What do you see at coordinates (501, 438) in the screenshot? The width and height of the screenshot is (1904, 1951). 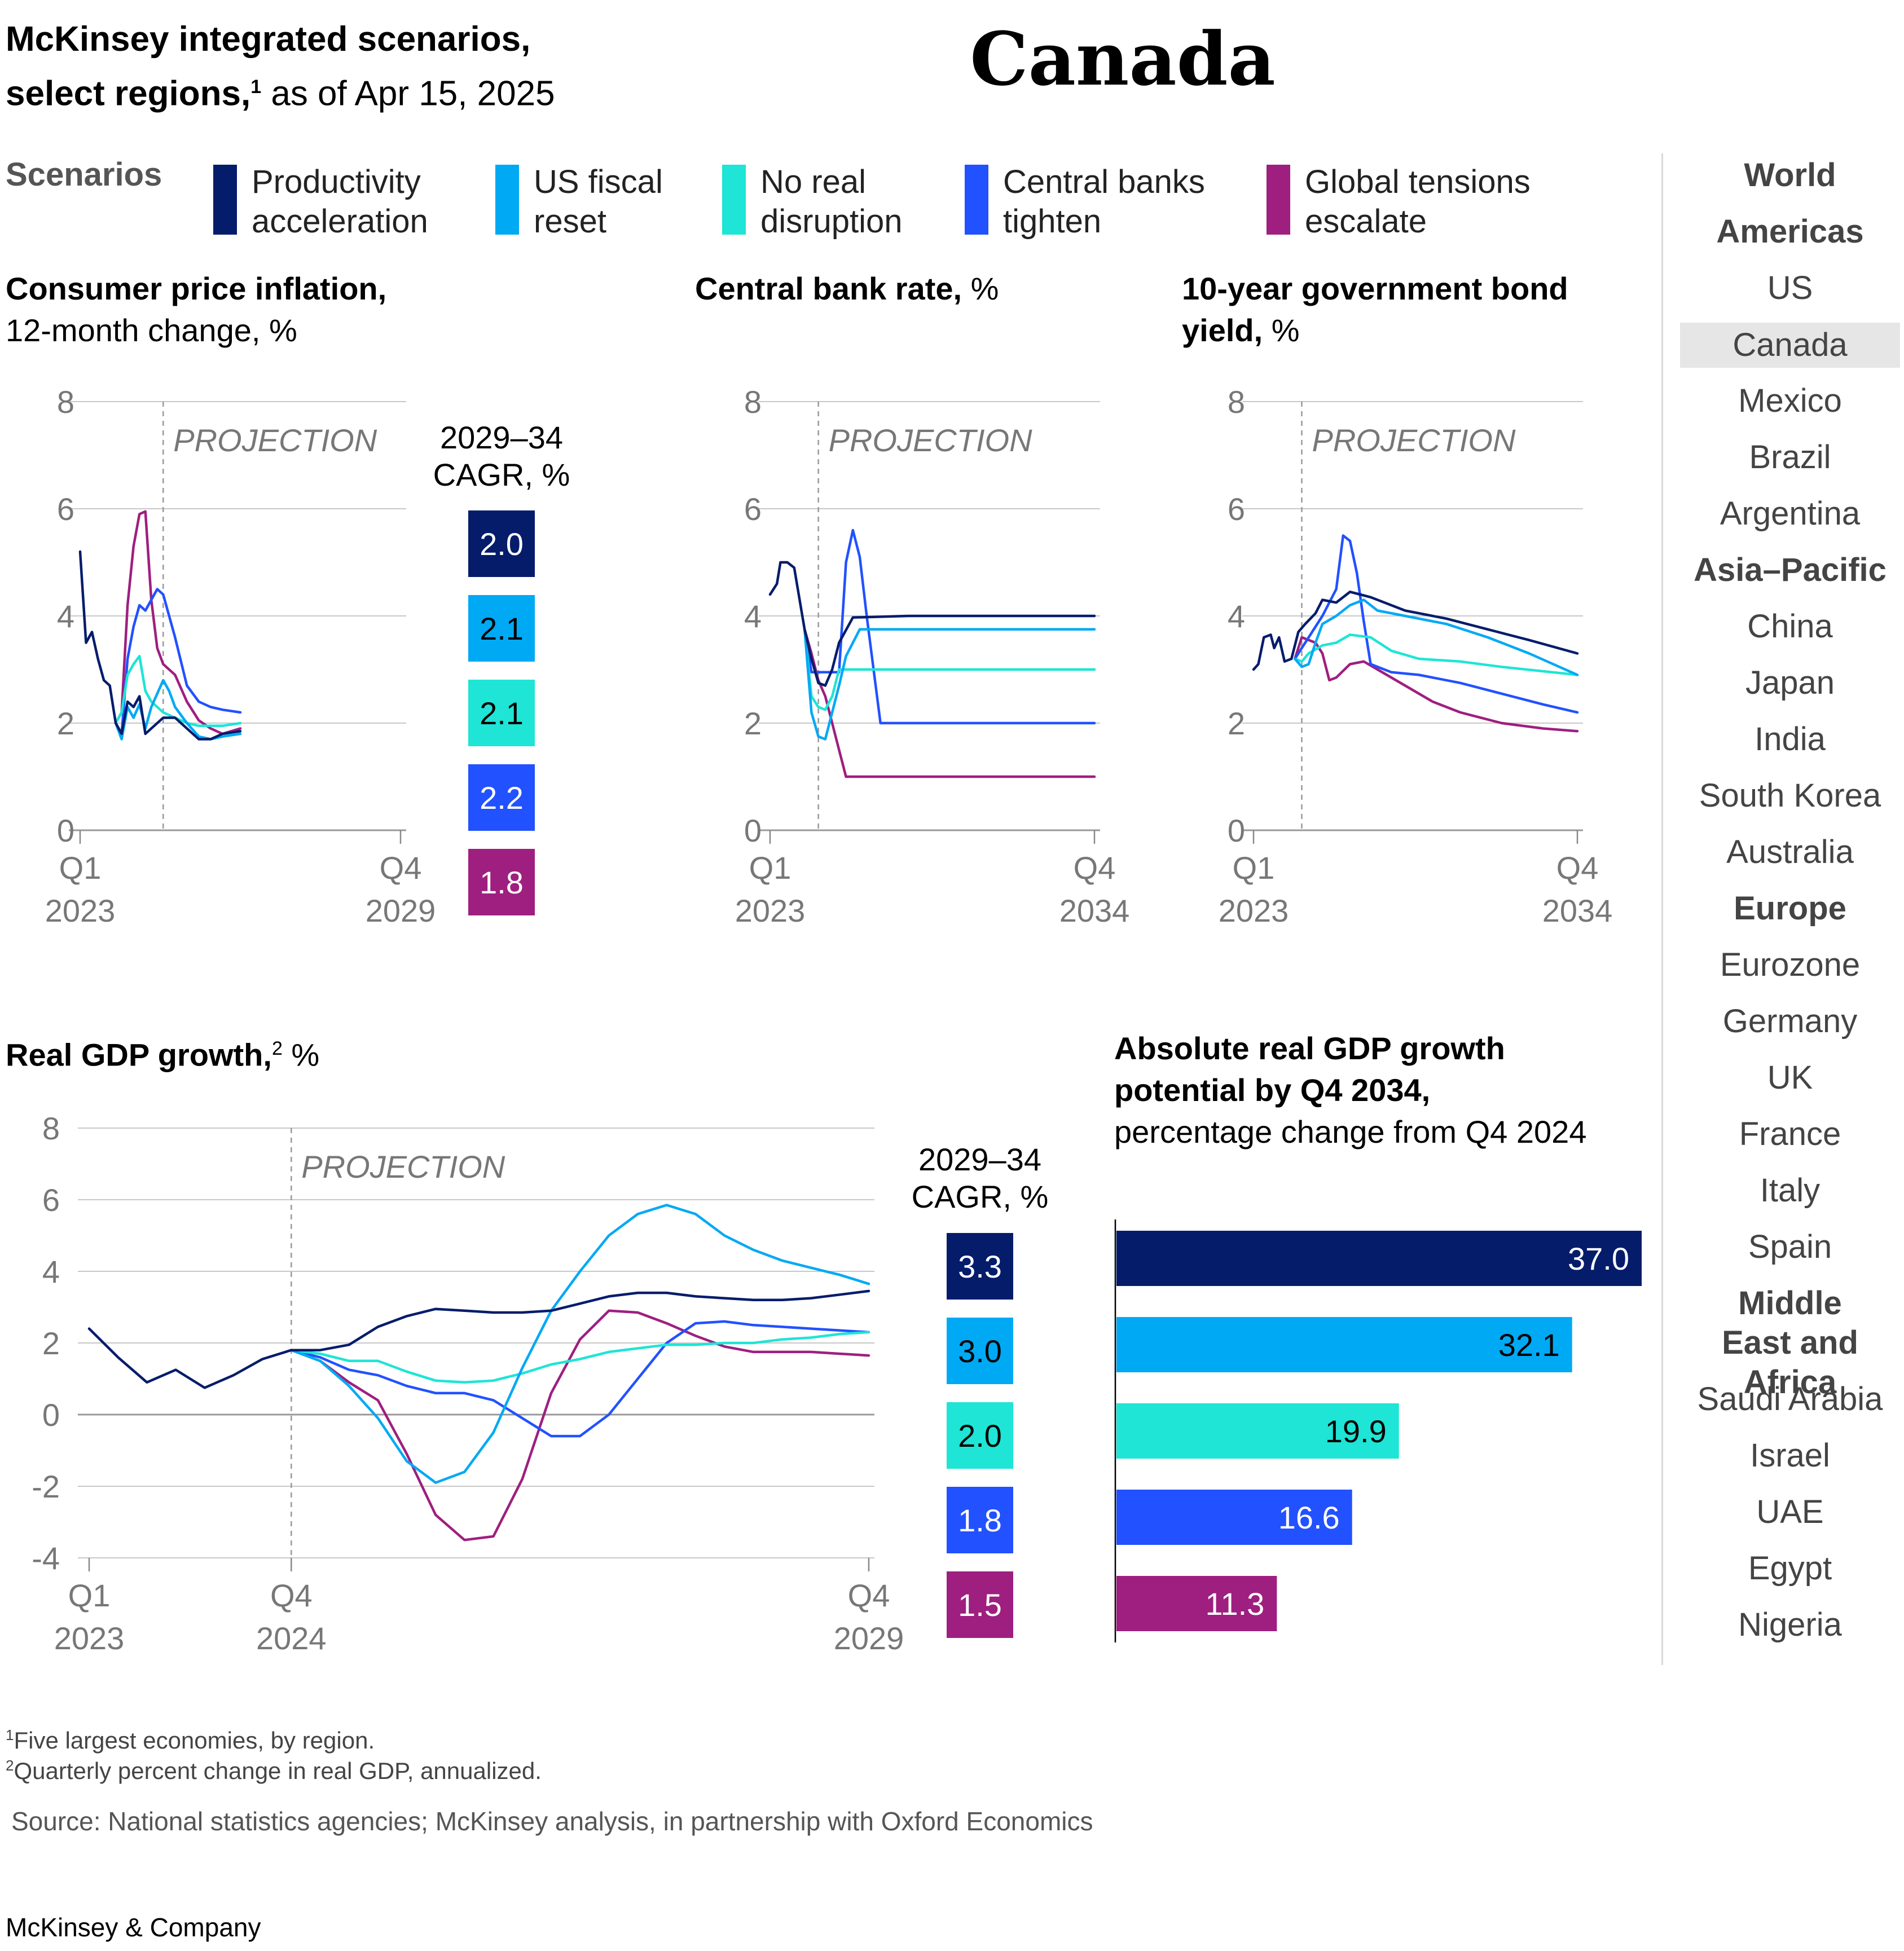 I see `cpi-cagr-title: 2029–34` at bounding box center [501, 438].